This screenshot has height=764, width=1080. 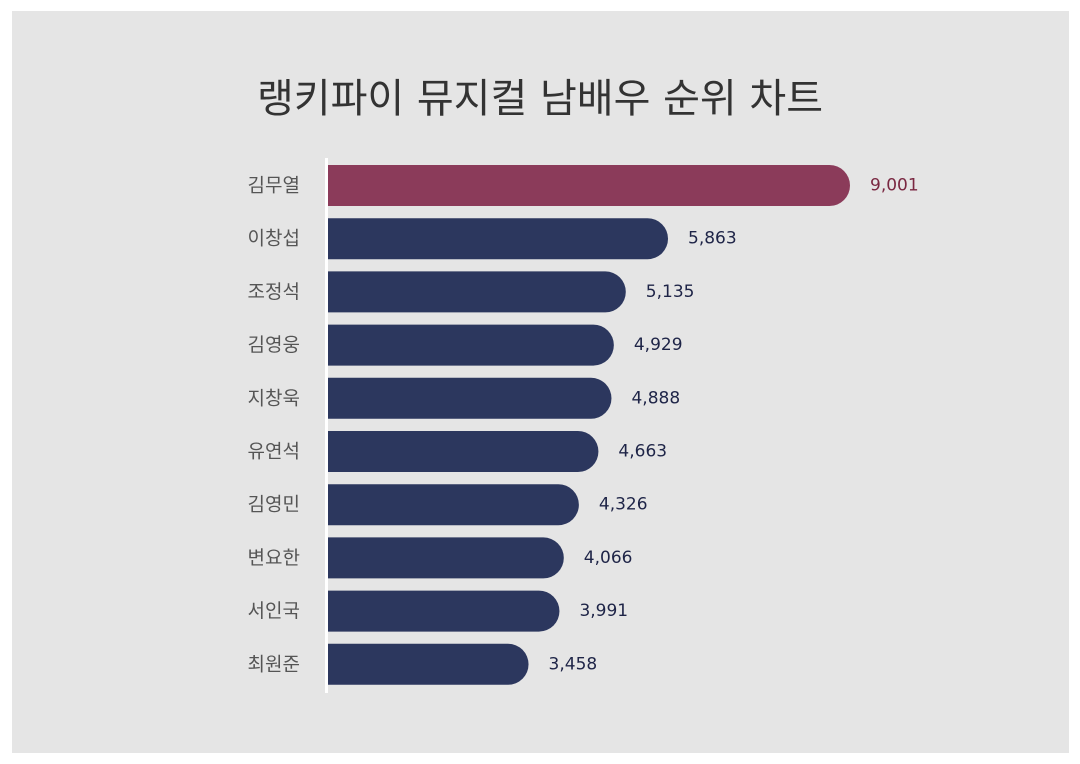 What do you see at coordinates (712, 239) in the screenshot?
I see `value-label: 5,863` at bounding box center [712, 239].